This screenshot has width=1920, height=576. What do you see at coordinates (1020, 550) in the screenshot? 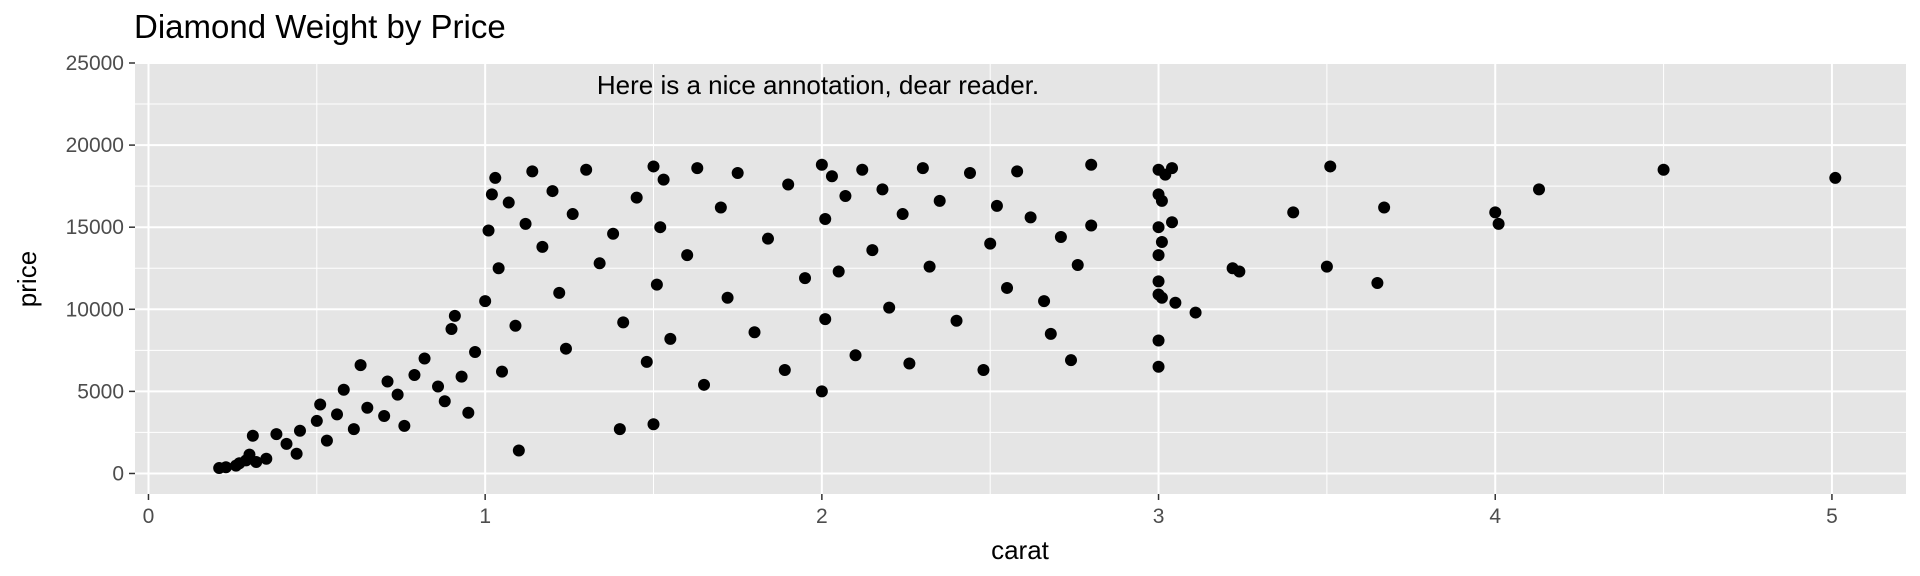
I see `x-axis-title: carat` at bounding box center [1020, 550].